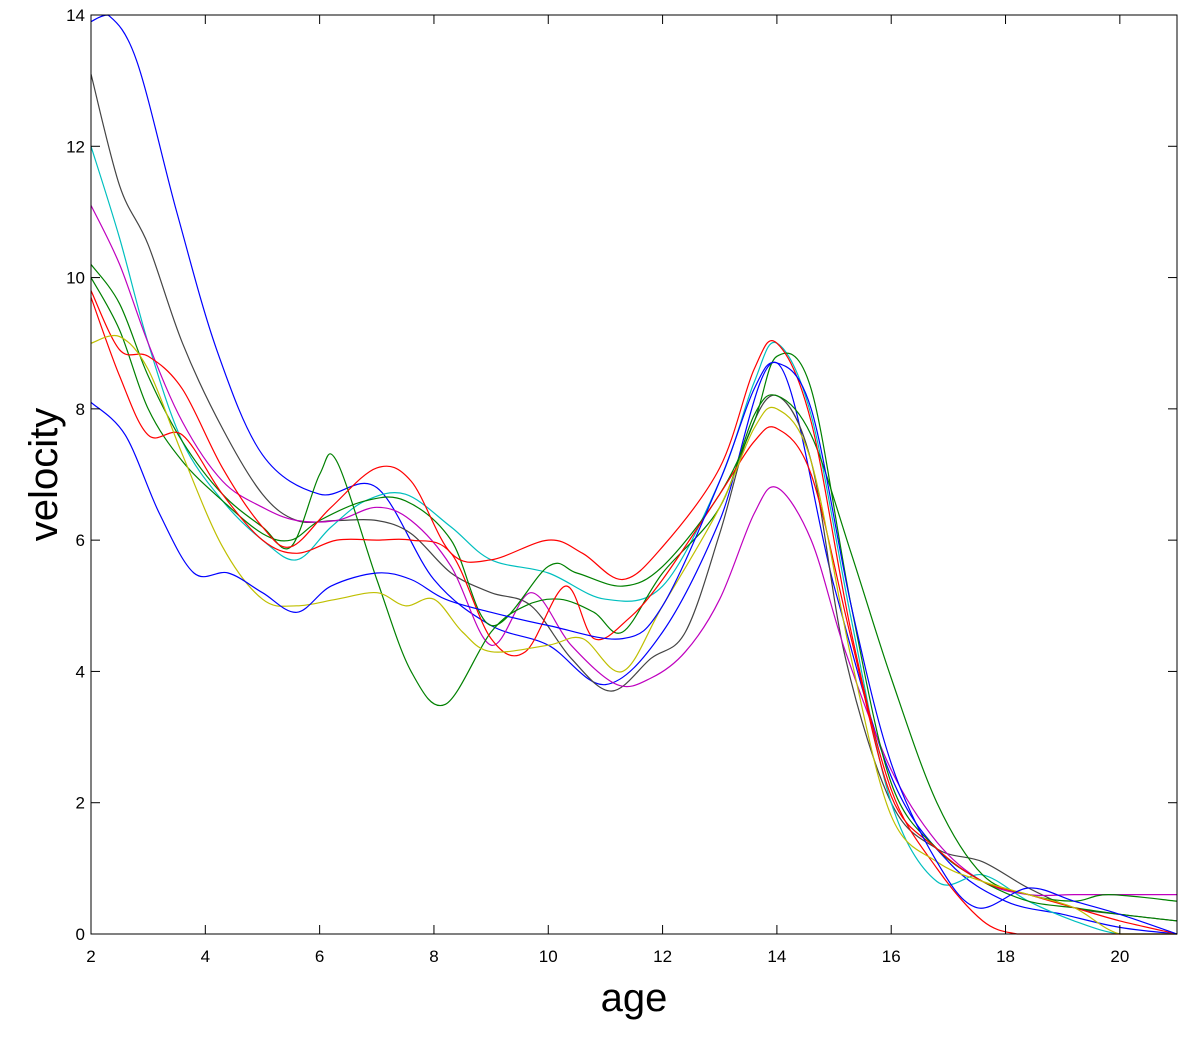 This screenshot has height=1049, width=1178. What do you see at coordinates (75, 15) in the screenshot?
I see `y-tick-label: 14` at bounding box center [75, 15].